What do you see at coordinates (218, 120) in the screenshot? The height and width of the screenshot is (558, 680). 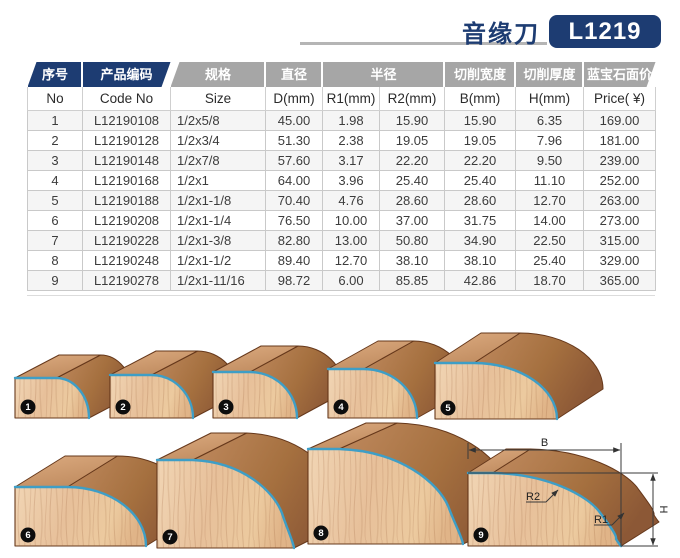 I see `table-cell: 1/2x5/8` at bounding box center [218, 120].